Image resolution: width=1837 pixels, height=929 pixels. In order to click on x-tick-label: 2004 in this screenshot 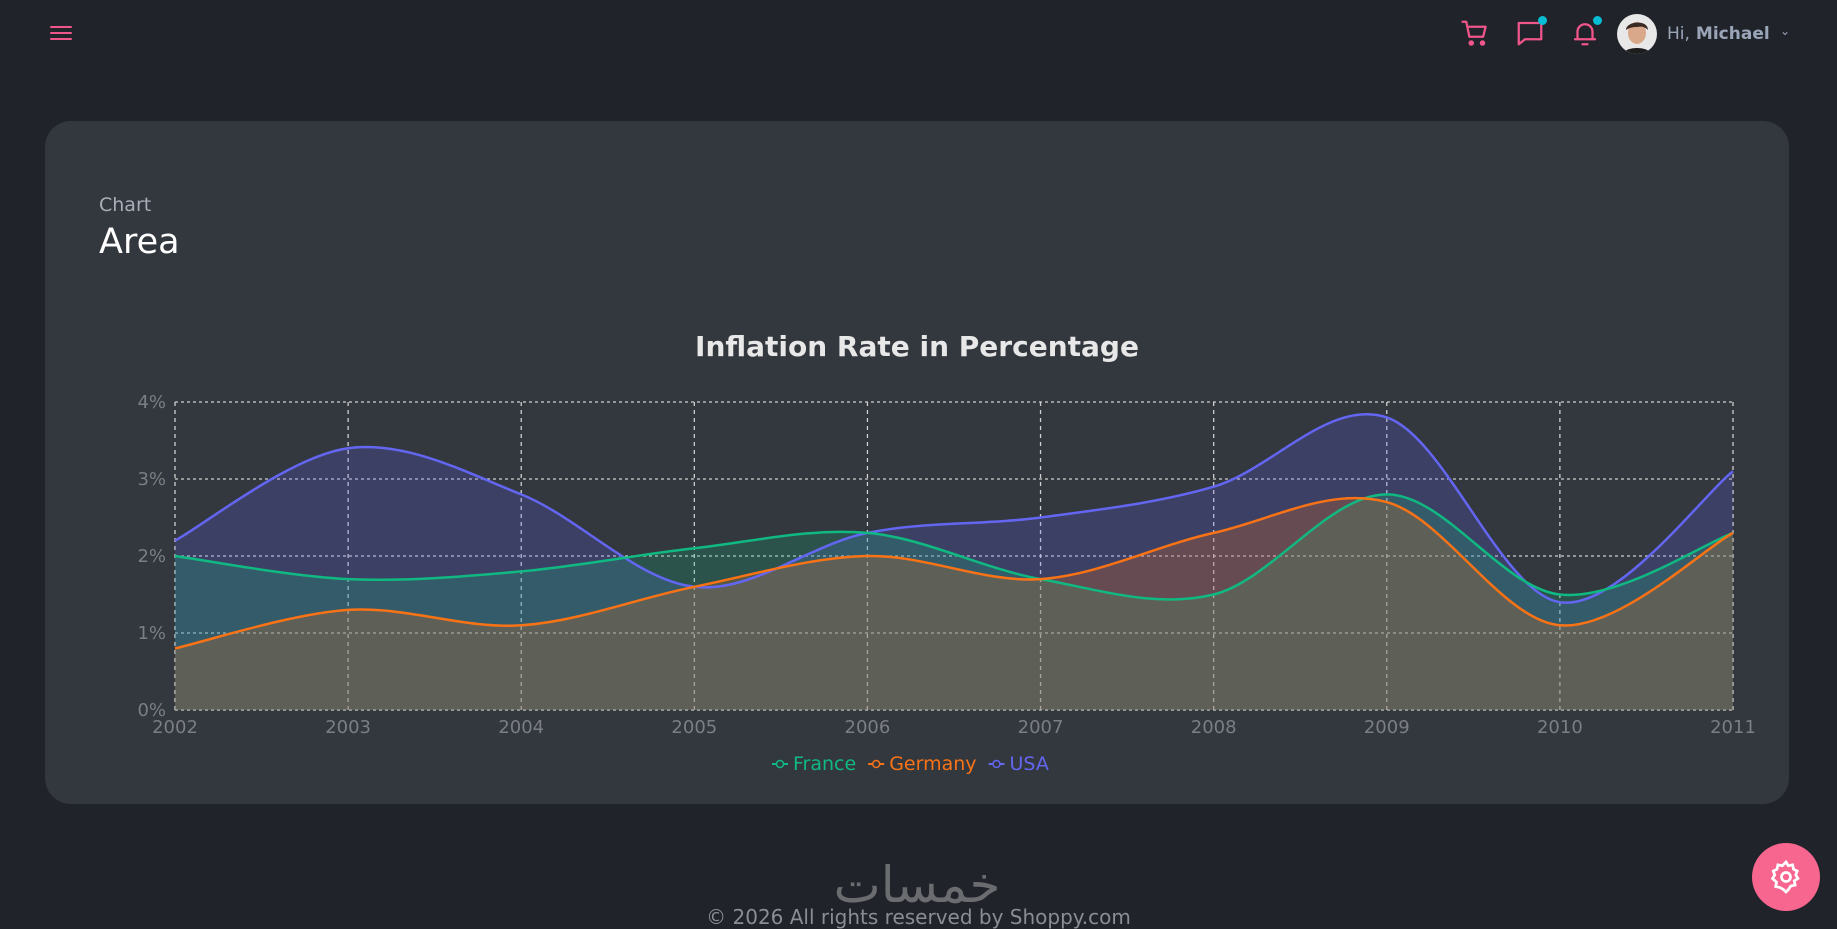, I will do `click(521, 727)`.